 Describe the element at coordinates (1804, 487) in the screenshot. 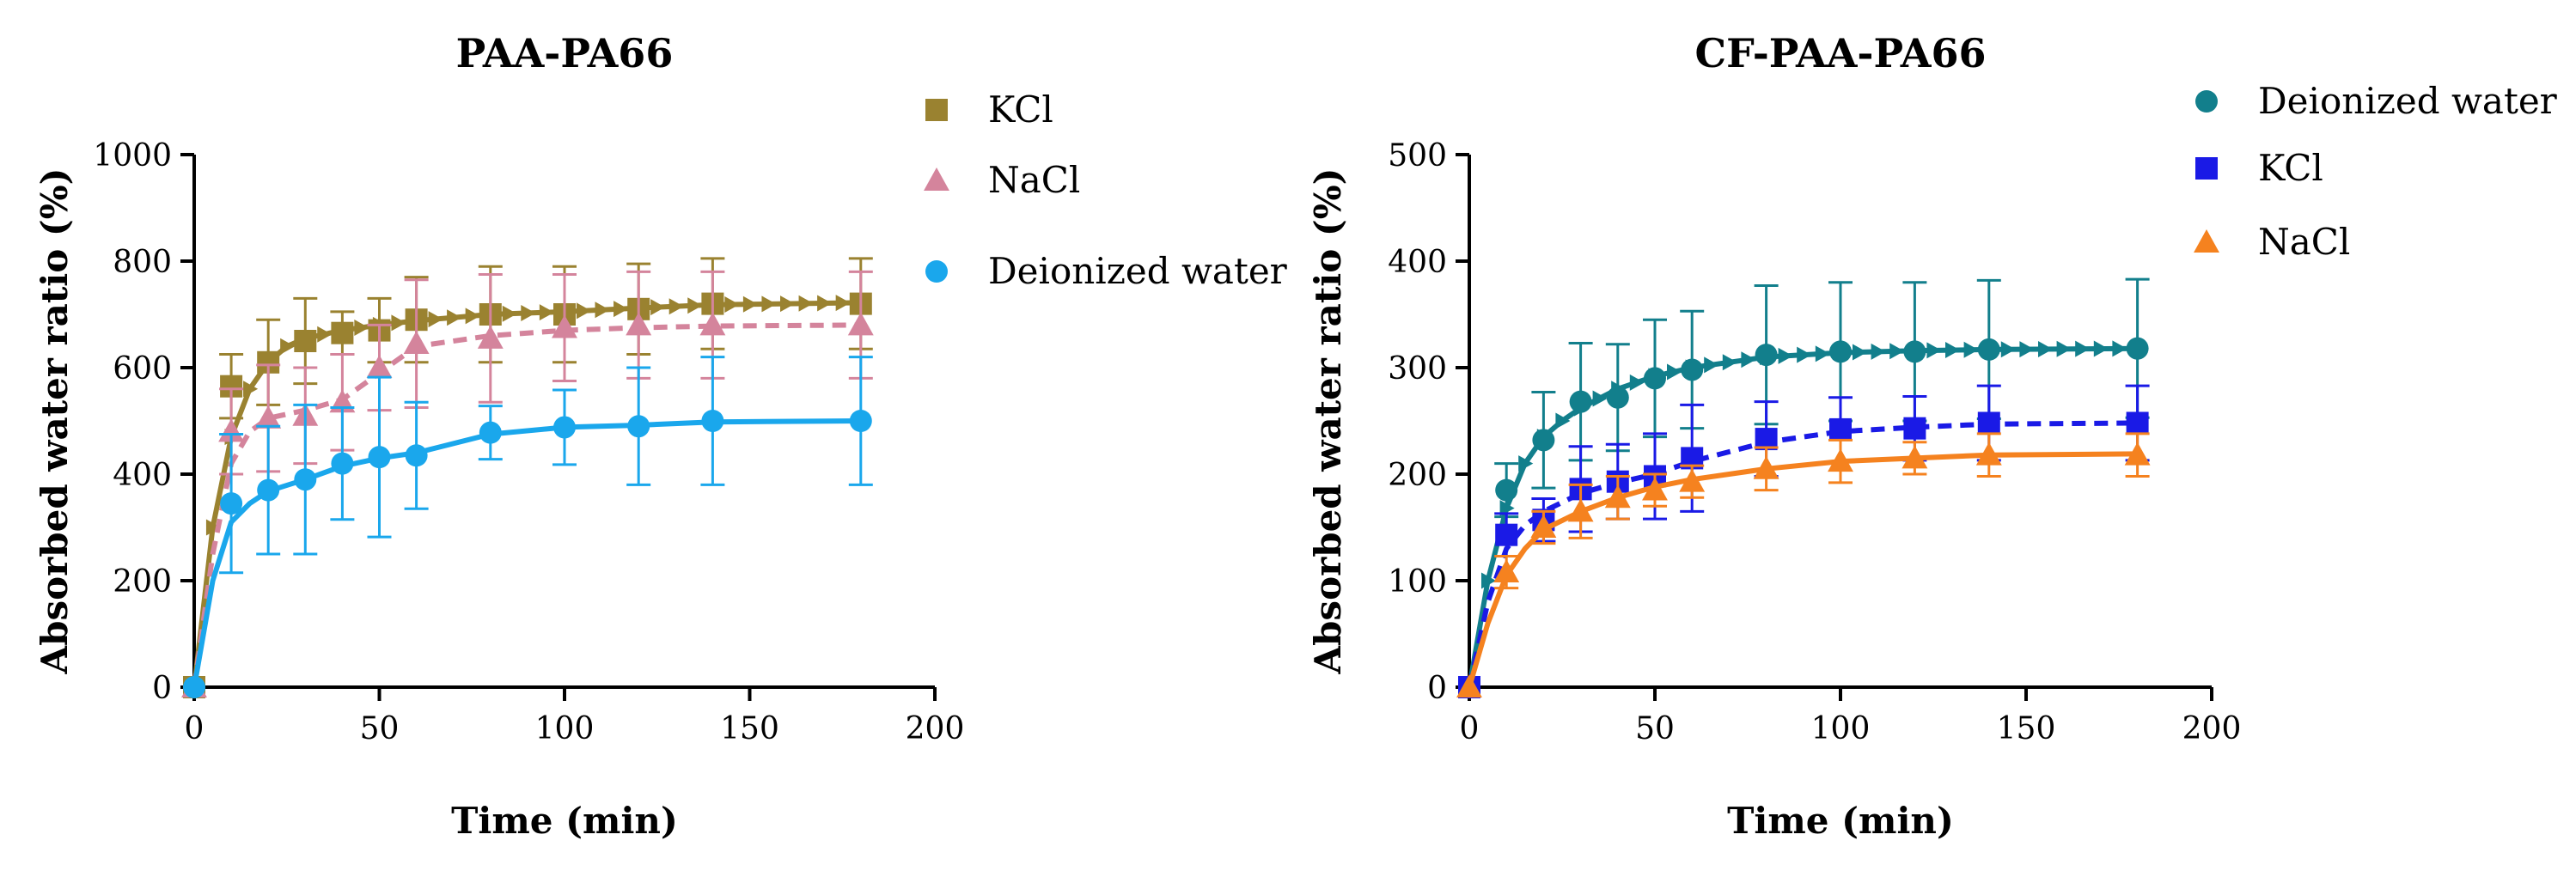

I see `series-deionized-water` at that location.